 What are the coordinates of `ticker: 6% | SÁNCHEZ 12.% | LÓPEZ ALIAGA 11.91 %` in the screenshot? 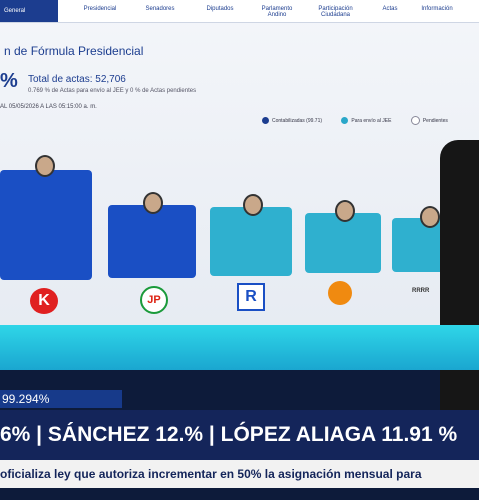 It's located at (239, 435).